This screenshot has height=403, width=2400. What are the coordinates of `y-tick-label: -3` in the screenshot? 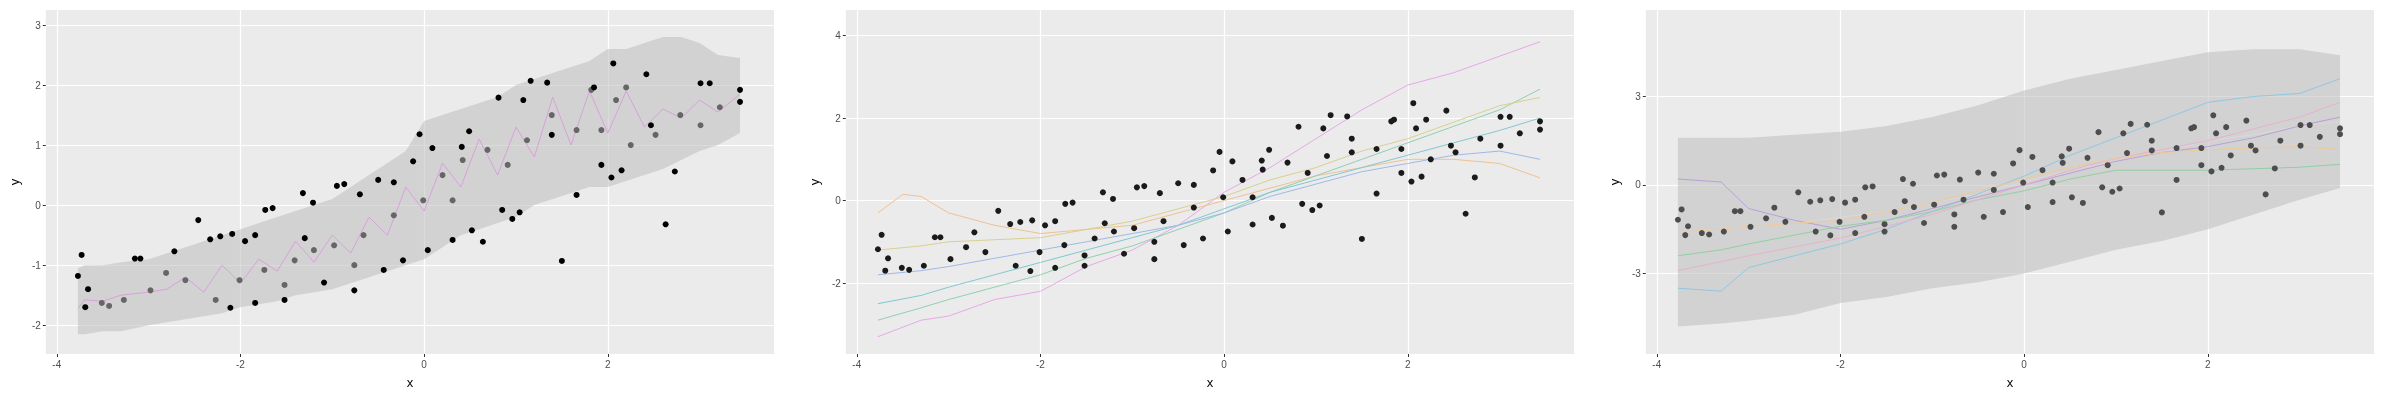 It's located at (1636, 273).